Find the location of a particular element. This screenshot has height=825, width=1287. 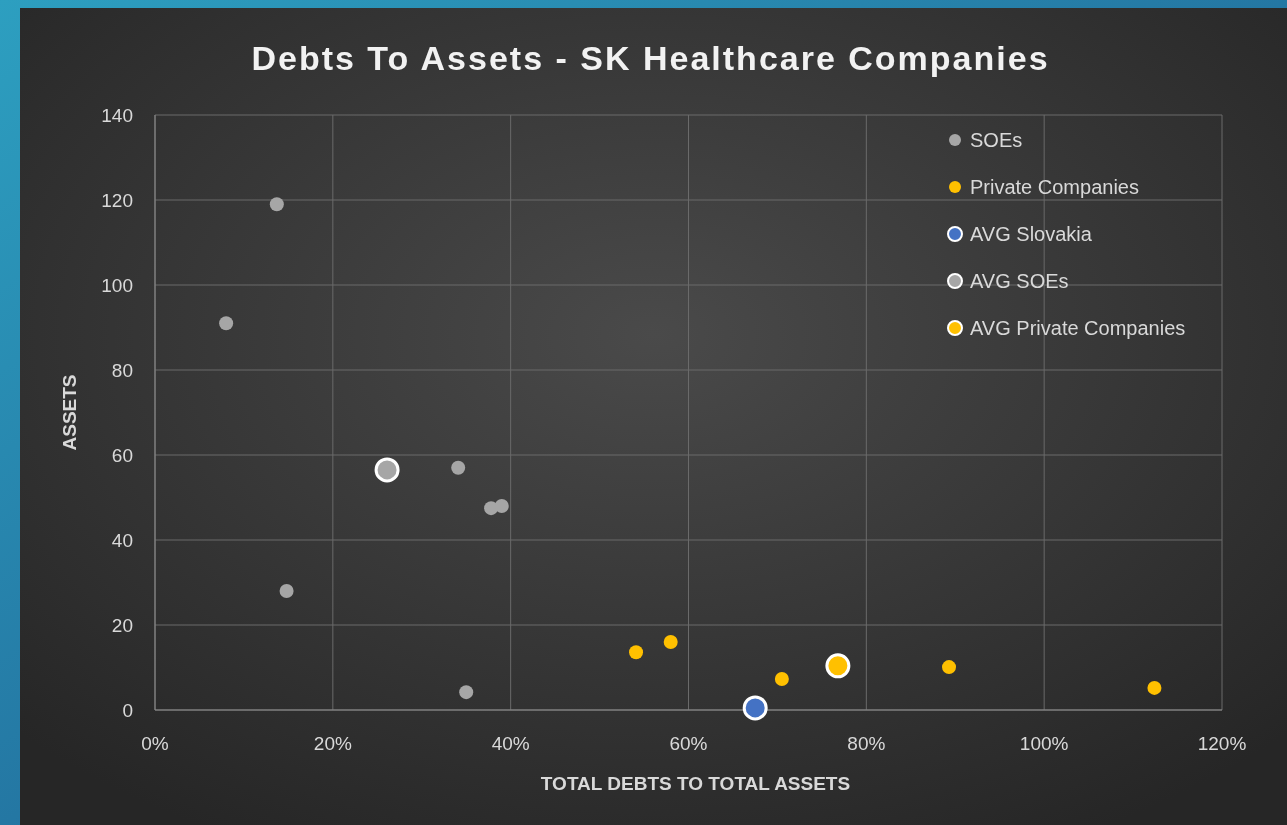

legend-label: AVG Private Companies is located at coordinates (1078, 328).